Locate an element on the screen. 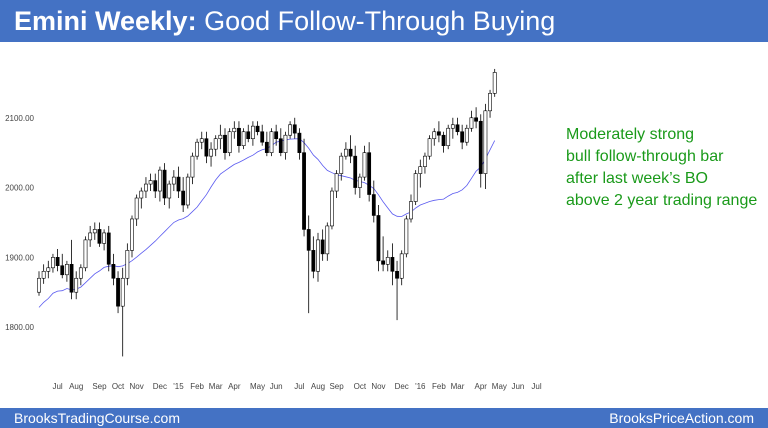 Image resolution: width=768 pixels, height=428 pixels. x-tick-label: '16 is located at coordinates (420, 386).